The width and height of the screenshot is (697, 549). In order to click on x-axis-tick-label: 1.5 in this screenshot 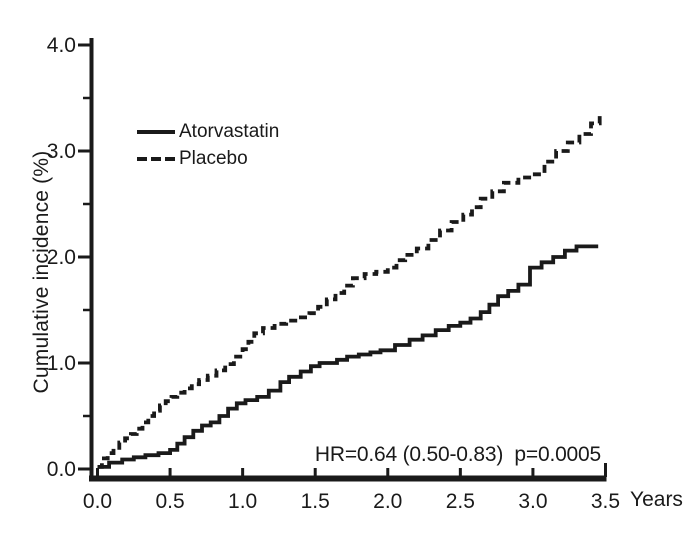, I will do `click(315, 501)`.